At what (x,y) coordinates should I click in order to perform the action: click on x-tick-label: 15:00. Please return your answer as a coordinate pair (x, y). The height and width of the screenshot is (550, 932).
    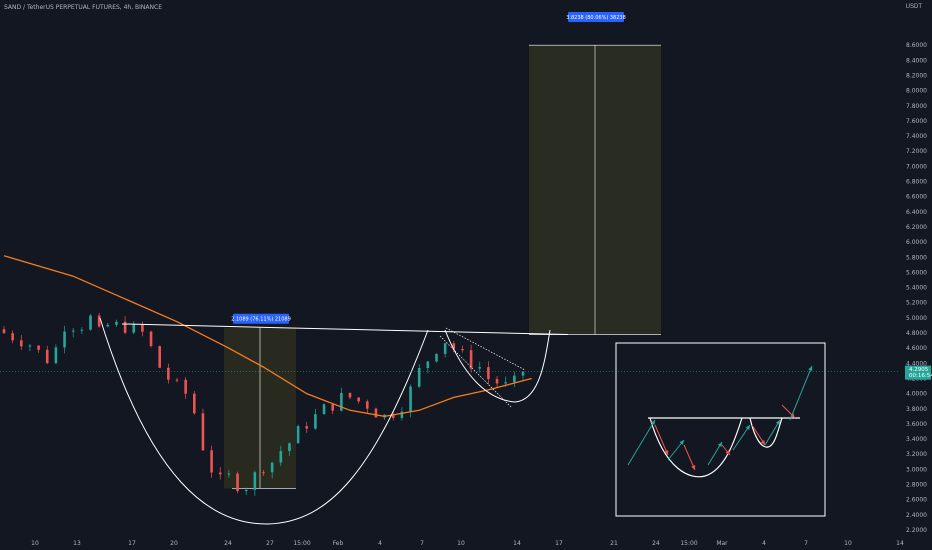
    Looking at the image, I should click on (301, 543).